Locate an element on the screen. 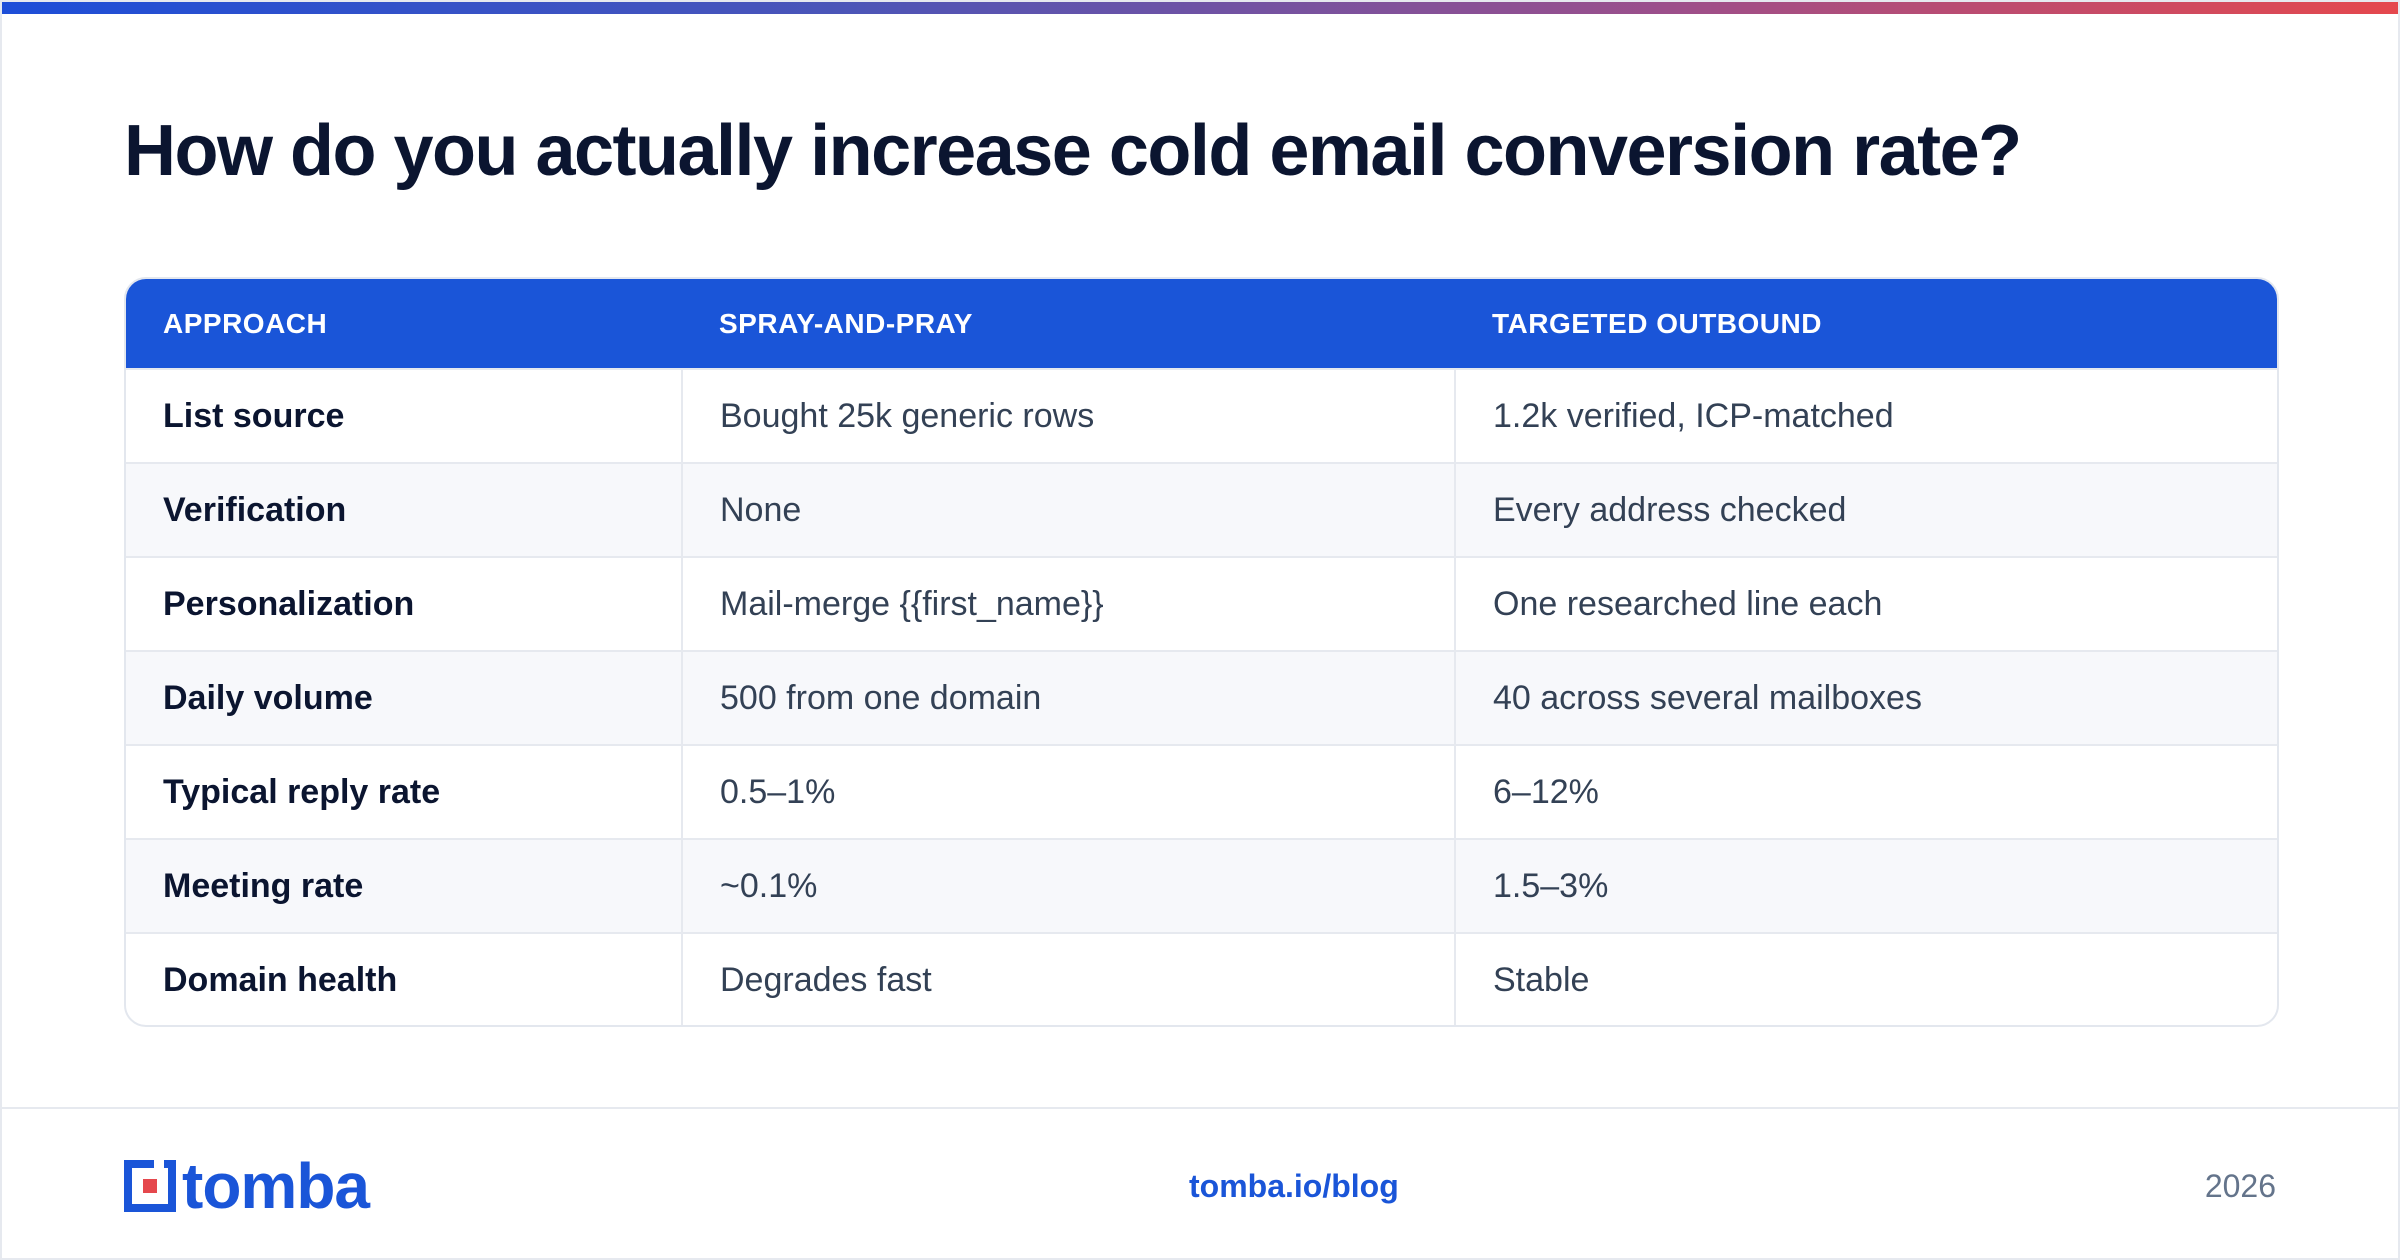 The image size is (2400, 1260). row-label: Typical reply rate is located at coordinates (302, 791).